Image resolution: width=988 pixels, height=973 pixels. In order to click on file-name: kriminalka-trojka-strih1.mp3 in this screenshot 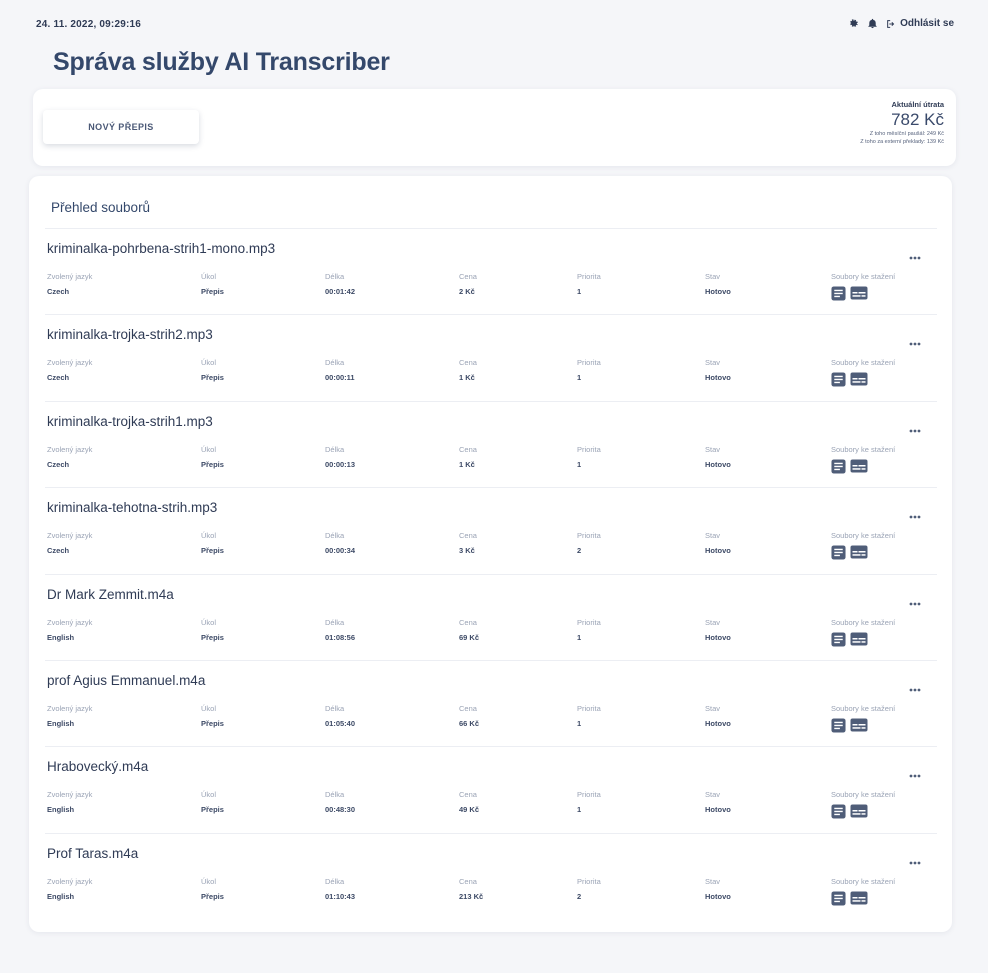, I will do `click(130, 421)`.